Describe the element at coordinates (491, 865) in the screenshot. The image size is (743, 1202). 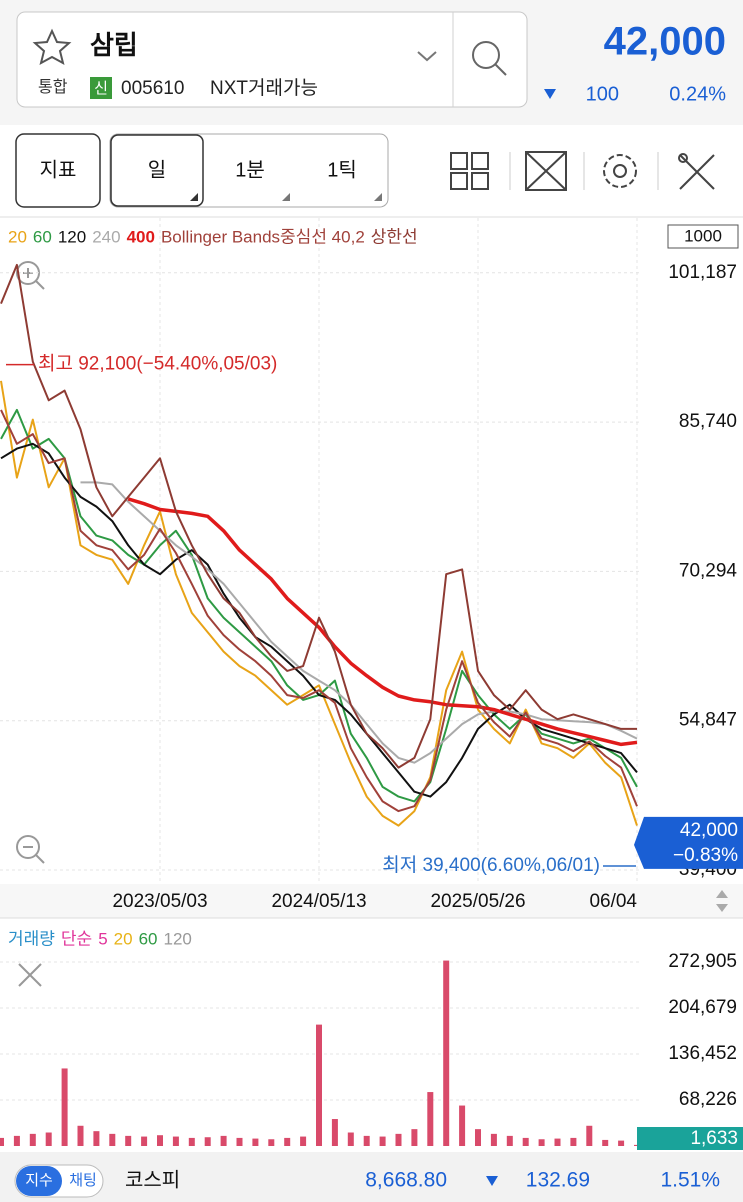
I see `annotation: 최저 39,400(6.60%,06/01)` at that location.